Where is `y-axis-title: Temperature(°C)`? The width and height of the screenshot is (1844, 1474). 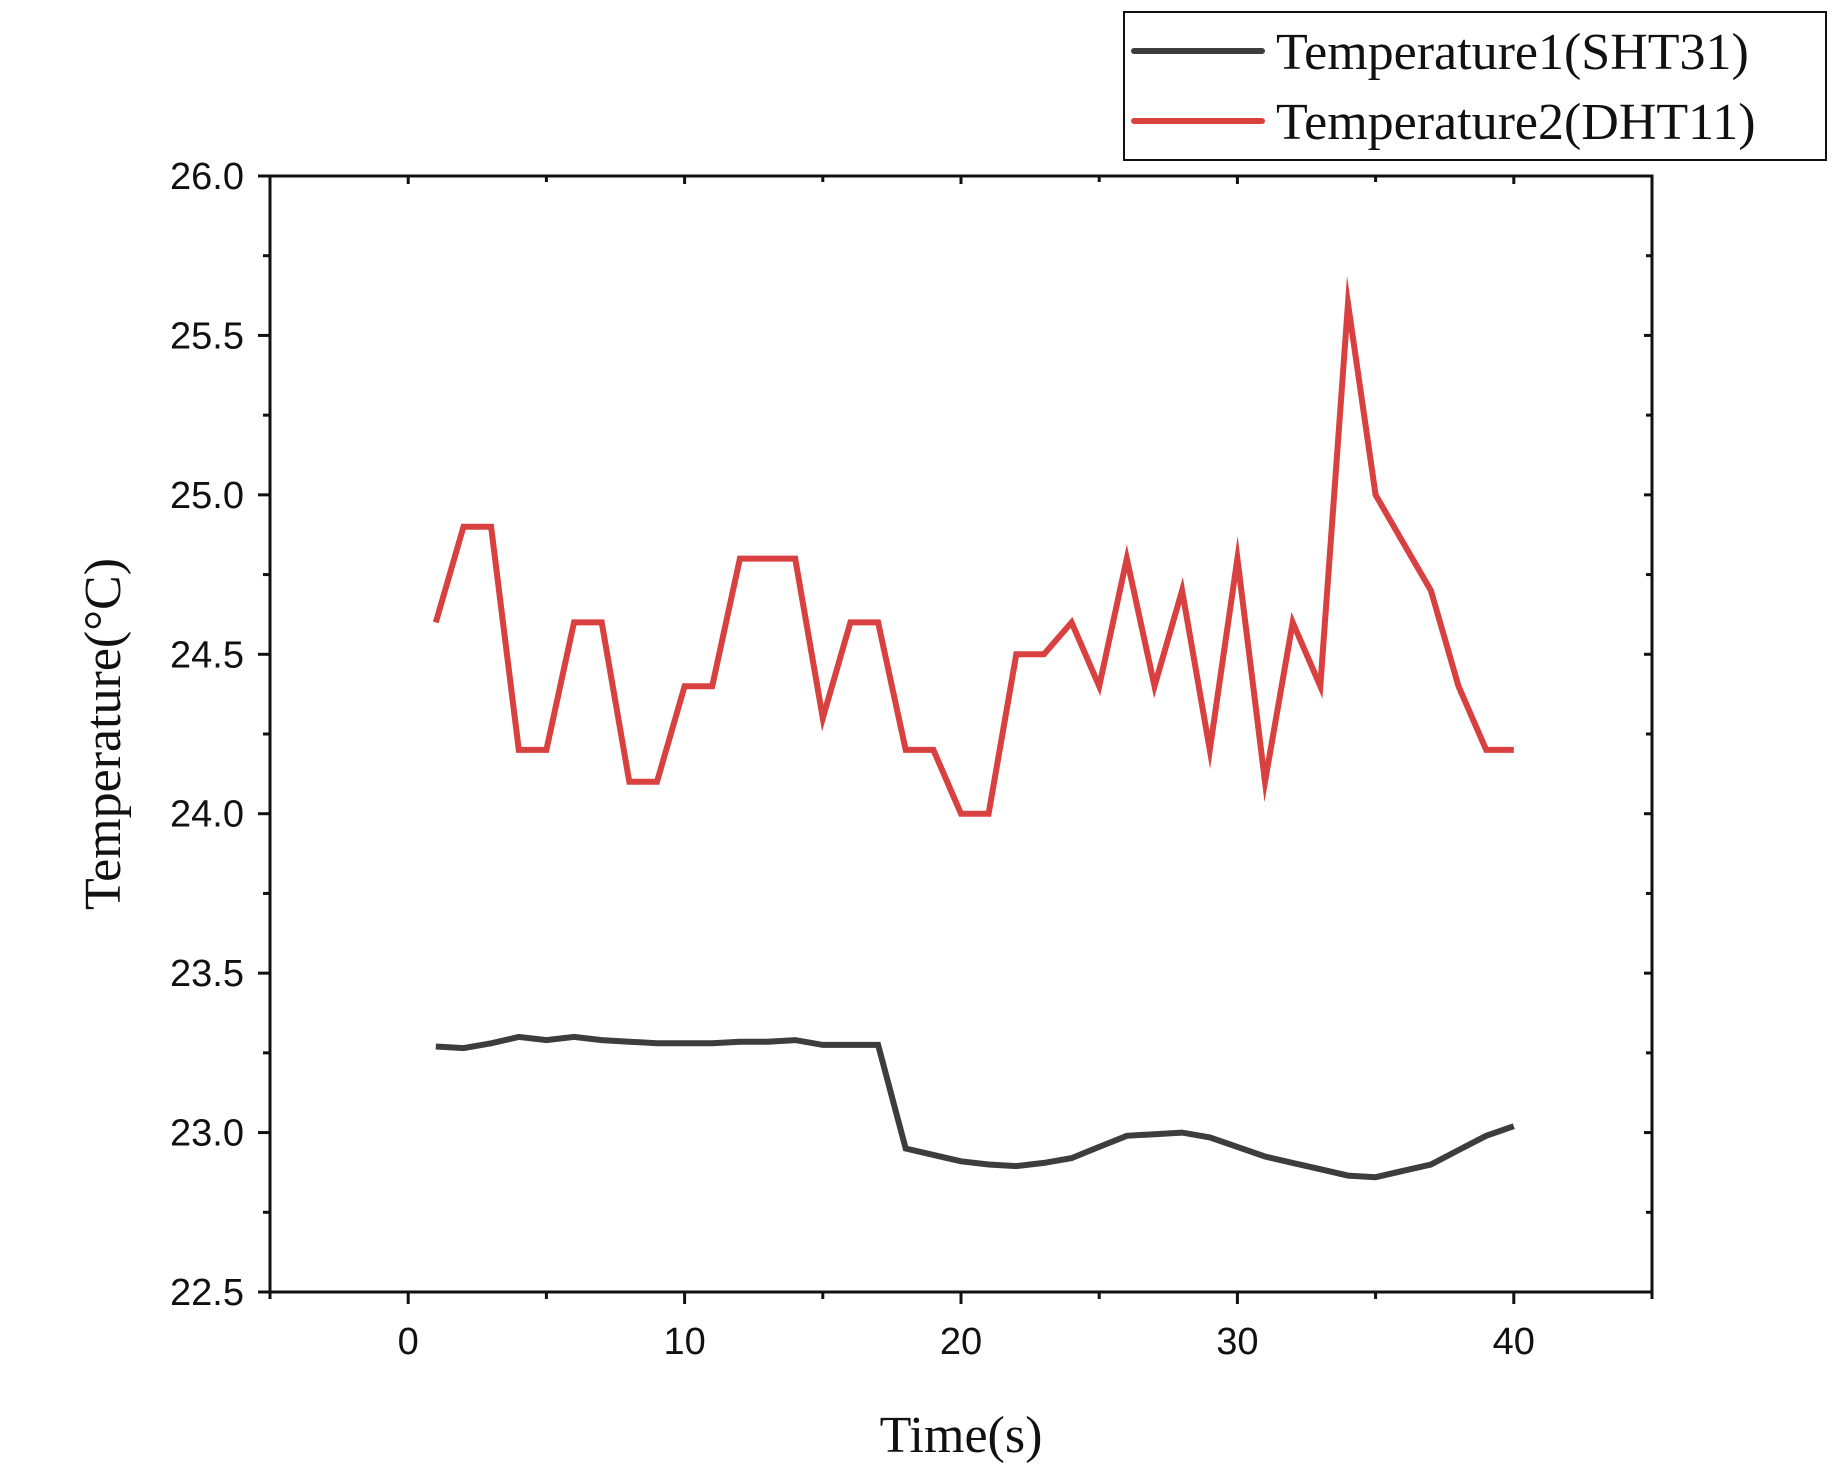
y-axis-title: Temperature(°C) is located at coordinates (103, 734).